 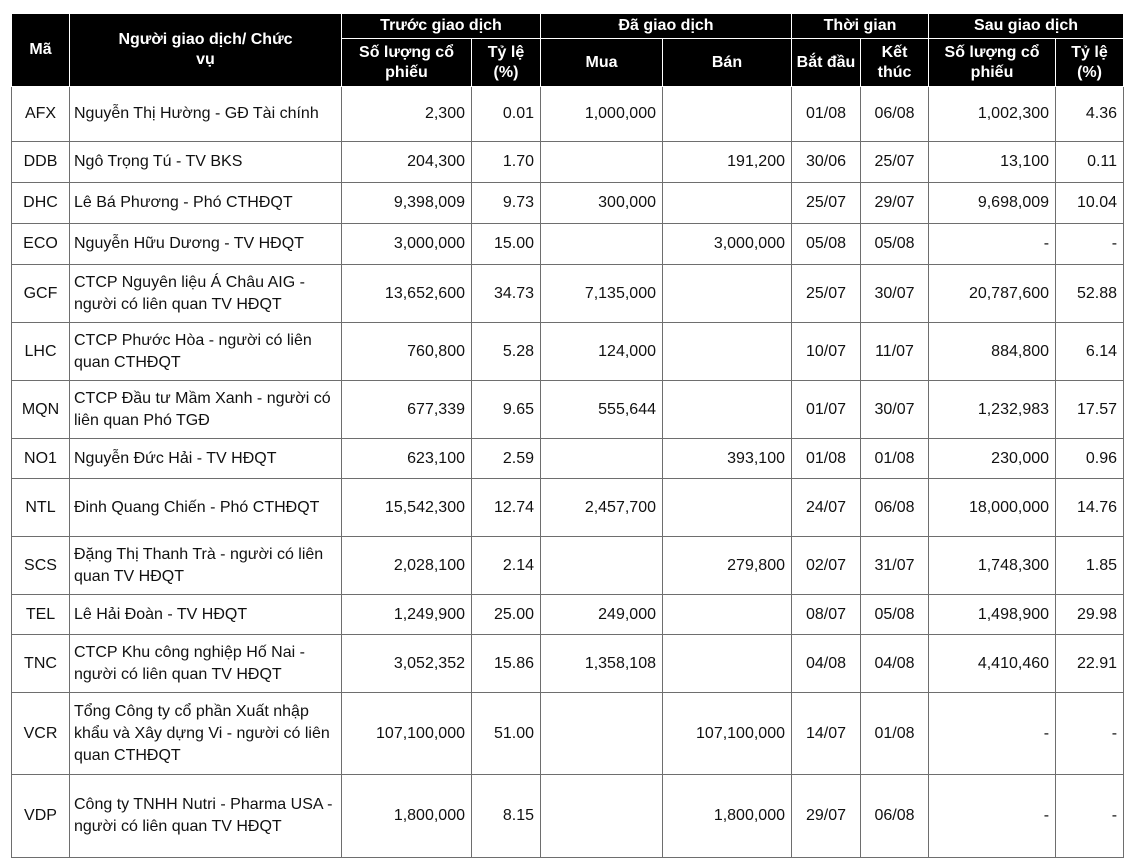 What do you see at coordinates (1090, 565) in the screenshot?
I see `cell-ty-le-sau: 1.85` at bounding box center [1090, 565].